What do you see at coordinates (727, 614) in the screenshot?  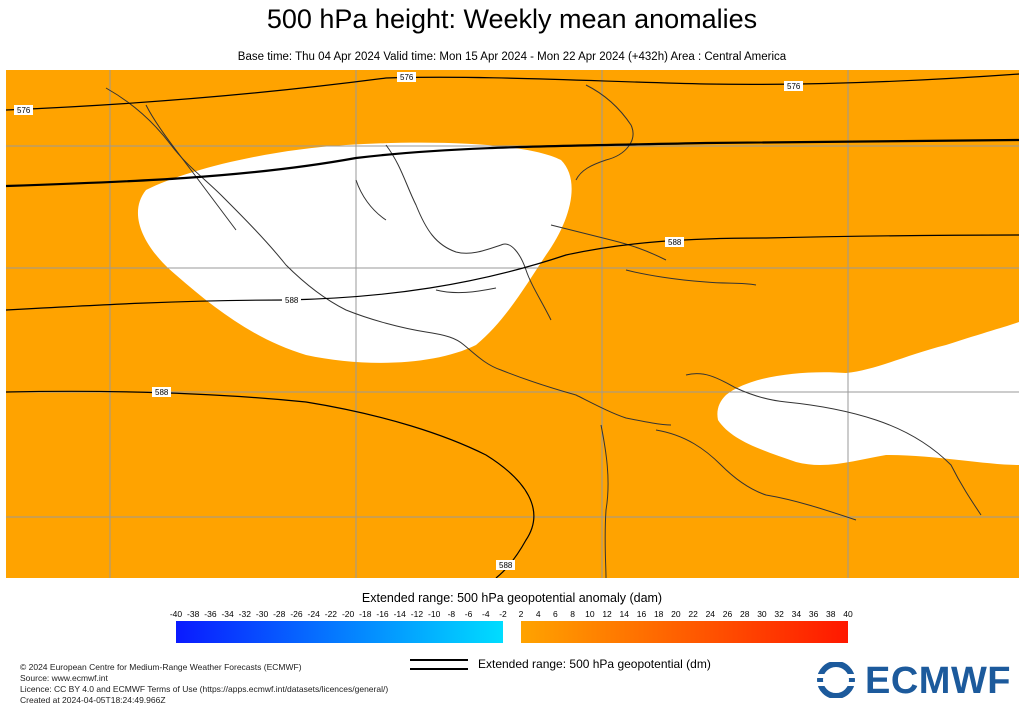 I see `legend-tick-label: 26` at bounding box center [727, 614].